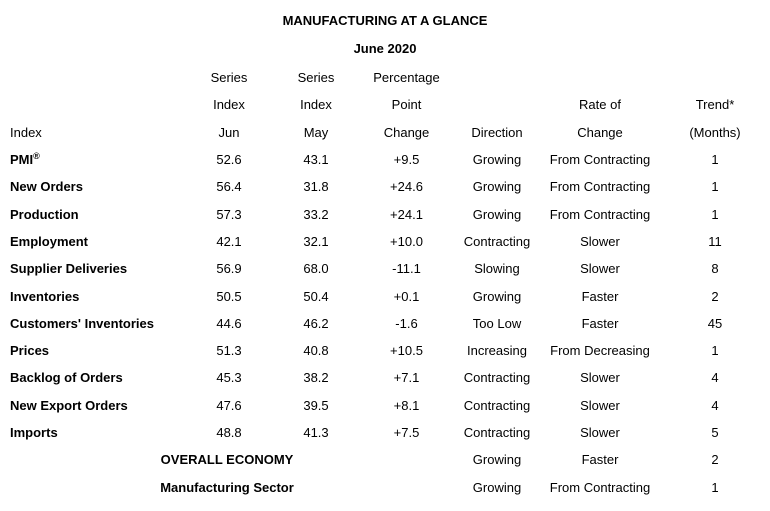  I want to click on cell-trend: 45, so click(715, 323).